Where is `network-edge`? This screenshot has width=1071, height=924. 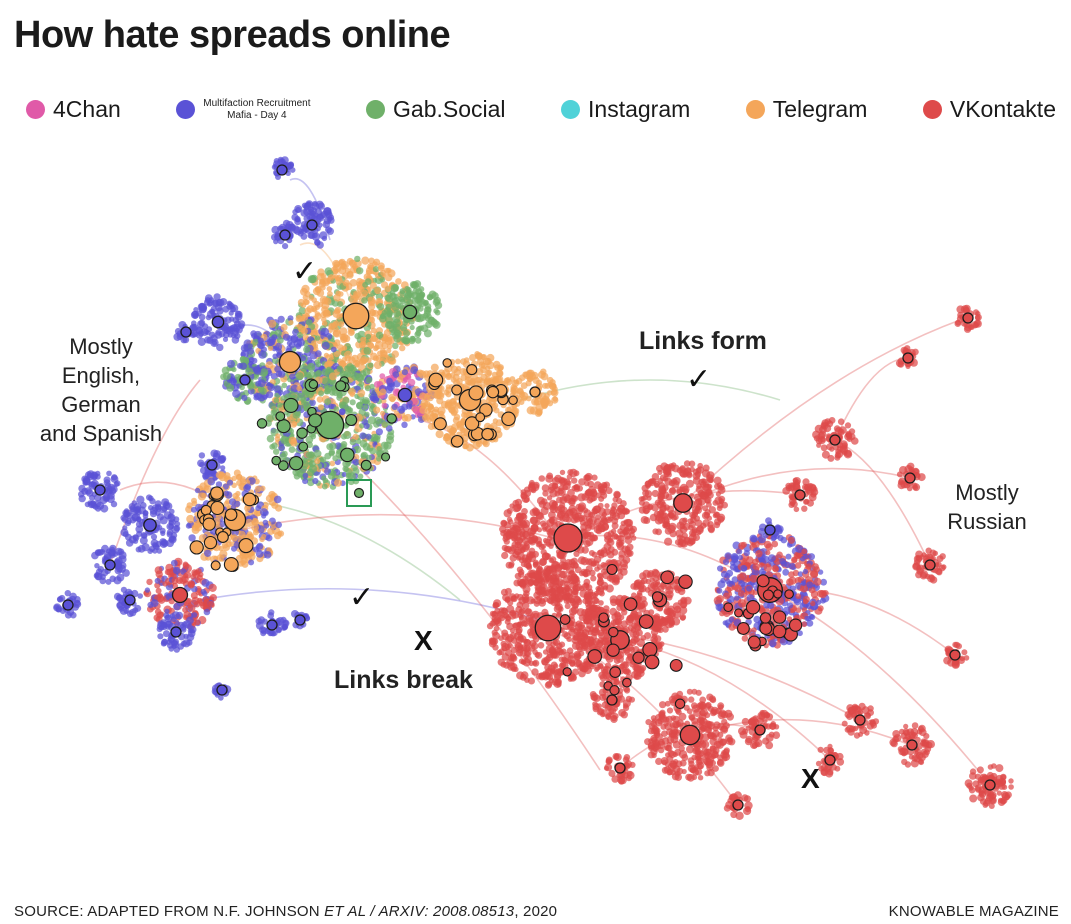
network-edge is located at coordinates (821, 411).